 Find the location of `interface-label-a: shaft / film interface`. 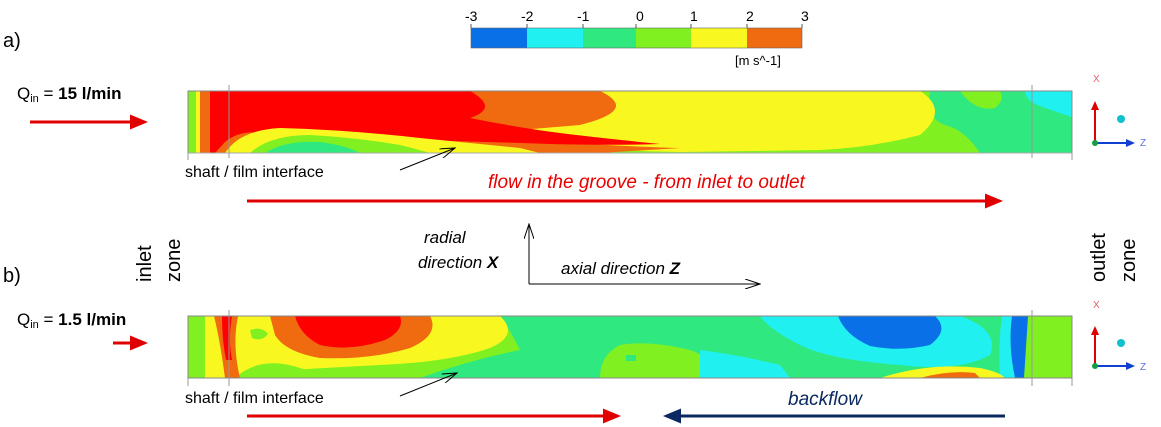

interface-label-a: shaft / film interface is located at coordinates (254, 172).